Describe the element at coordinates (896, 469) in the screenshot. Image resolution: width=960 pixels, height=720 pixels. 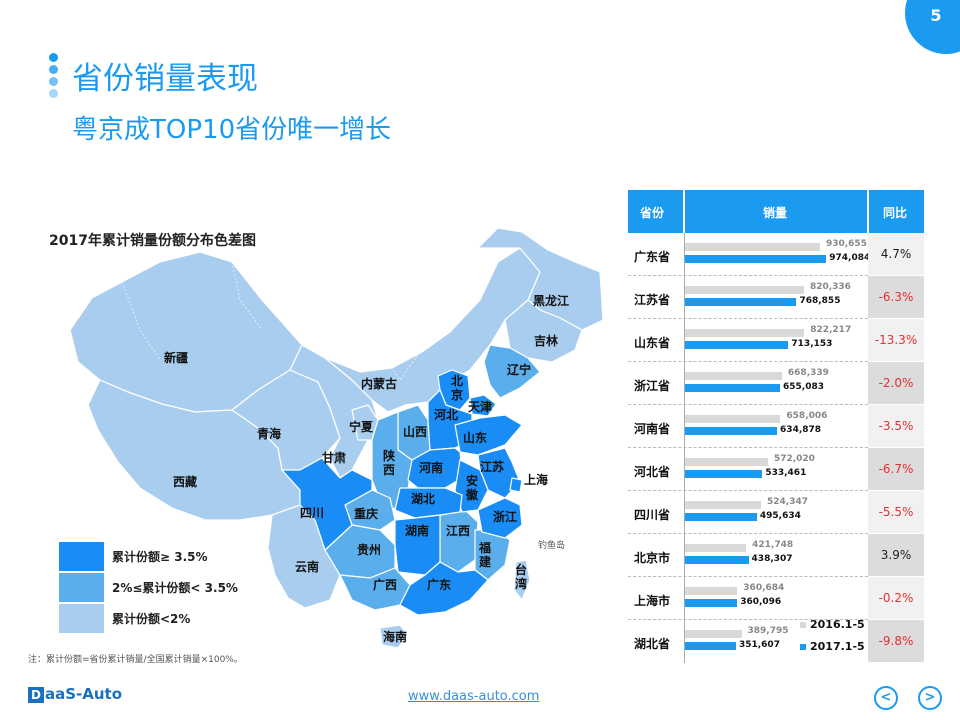
I see `row-yoy: -6.7%` at that location.